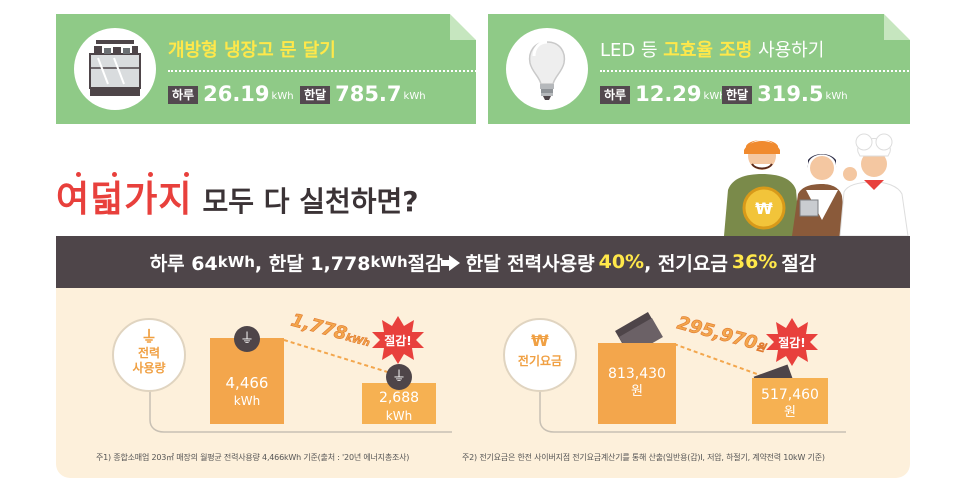  I want to click on daily-saving: 하루 26.19 kWh, so click(231, 94).